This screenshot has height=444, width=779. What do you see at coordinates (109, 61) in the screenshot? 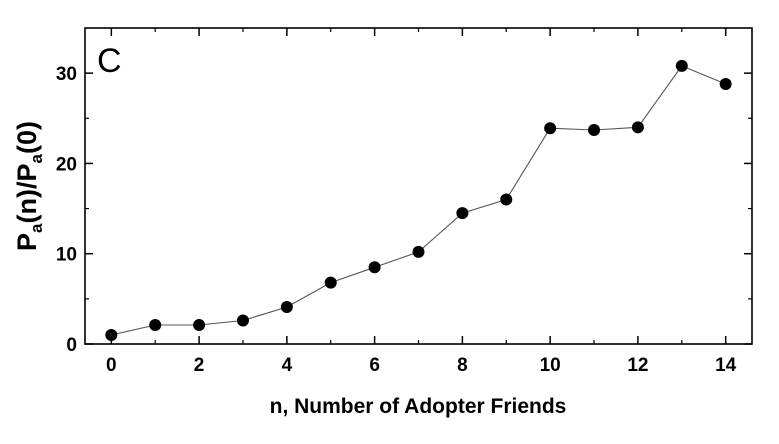
I see `panel-label: C` at bounding box center [109, 61].